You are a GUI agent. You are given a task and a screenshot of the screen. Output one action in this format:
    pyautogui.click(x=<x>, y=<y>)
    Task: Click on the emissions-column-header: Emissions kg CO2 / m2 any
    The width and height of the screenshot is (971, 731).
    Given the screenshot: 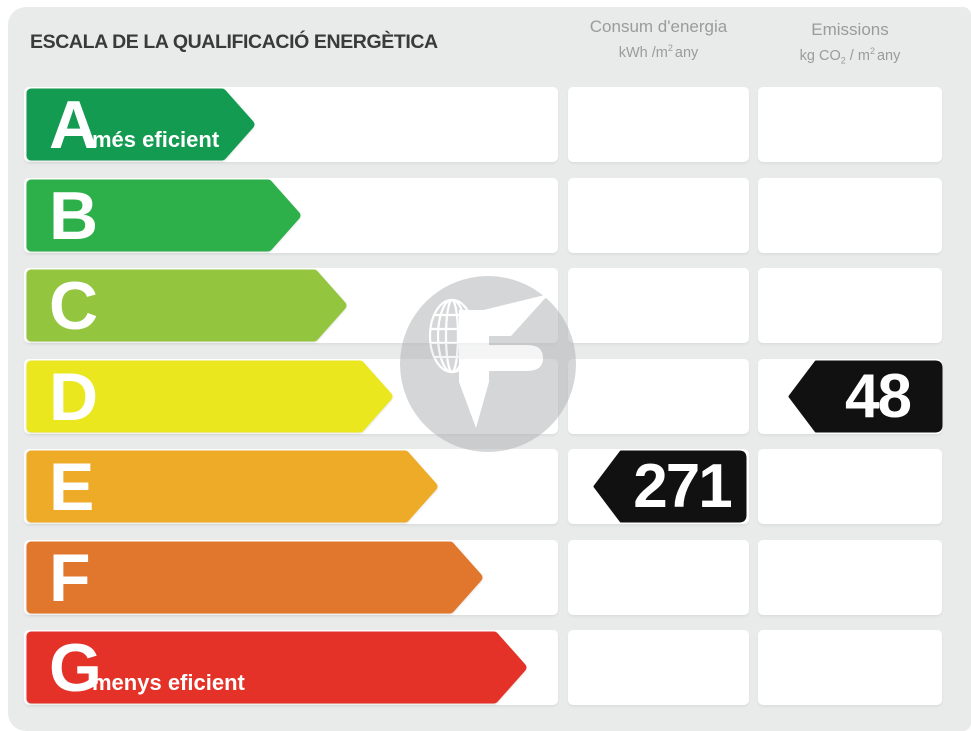 What is the action you would take?
    pyautogui.click(x=850, y=43)
    